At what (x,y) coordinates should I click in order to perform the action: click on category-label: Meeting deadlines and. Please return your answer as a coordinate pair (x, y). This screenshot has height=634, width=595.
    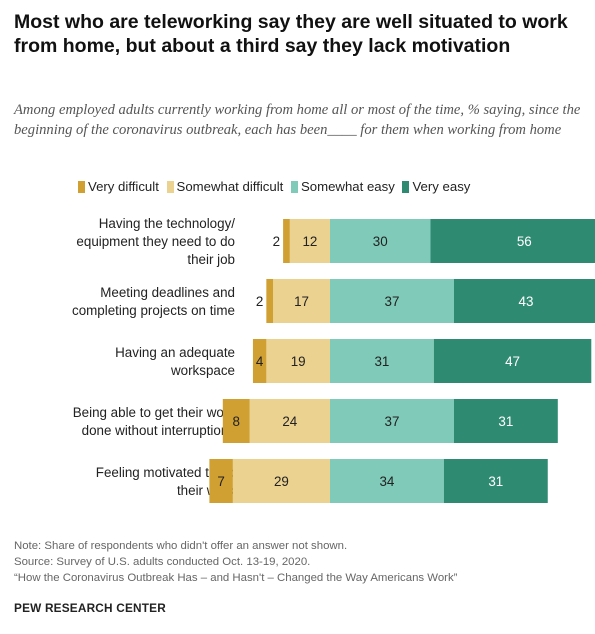
    Looking at the image, I should click on (167, 292).